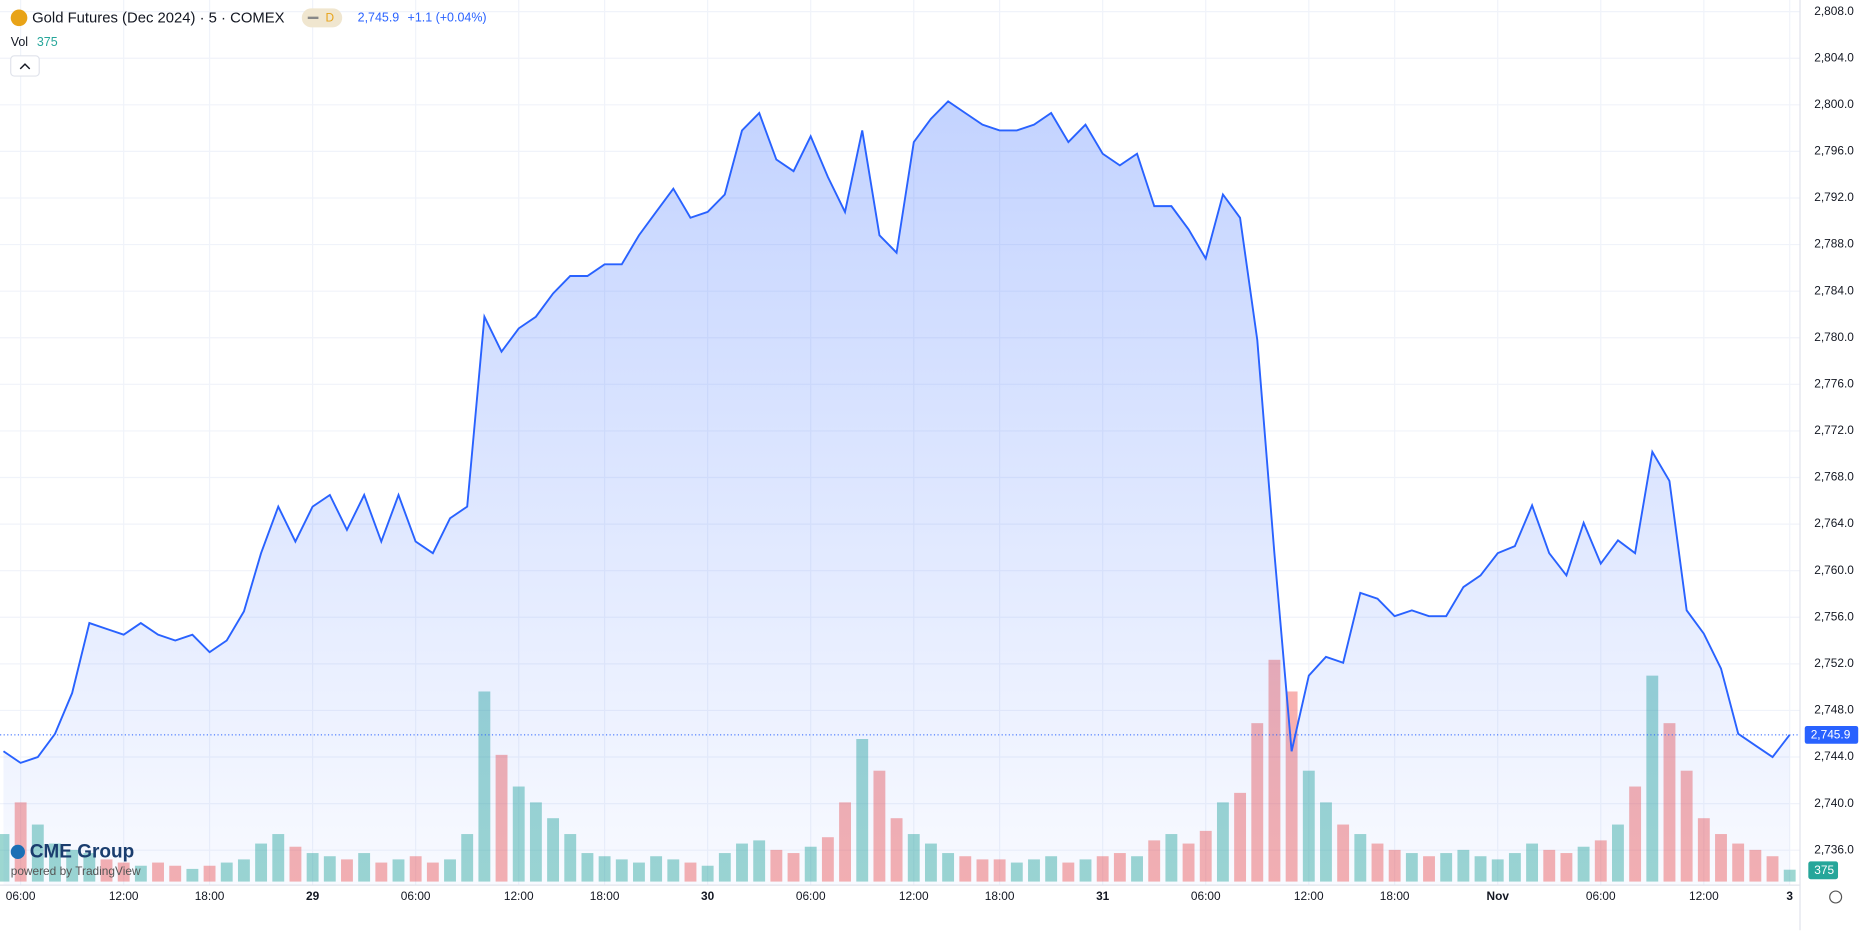 The height and width of the screenshot is (931, 1863). What do you see at coordinates (1834, 383) in the screenshot?
I see `y-tick-label: 2,776.0` at bounding box center [1834, 383].